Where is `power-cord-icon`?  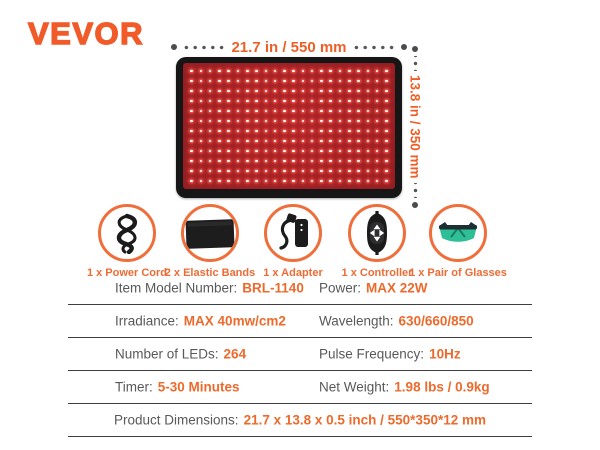
power-cord-icon is located at coordinates (127, 233).